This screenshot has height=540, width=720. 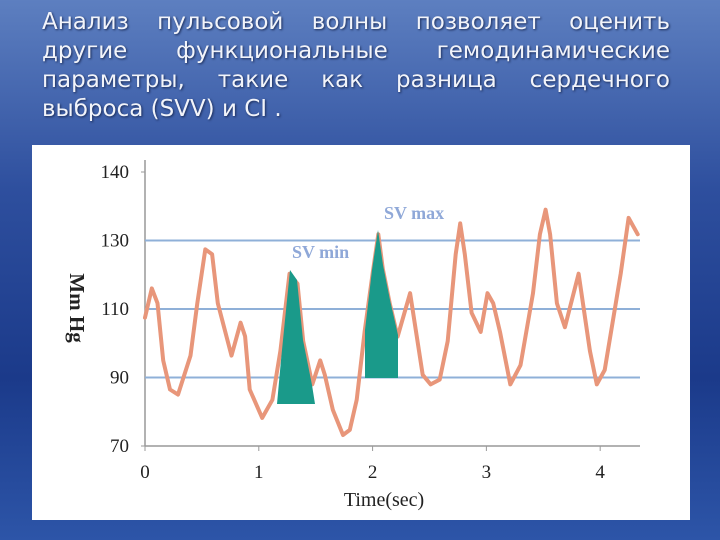 What do you see at coordinates (356, 22) in the screenshot?
I see `text-line: Анализ пульсовой волны позволяет оценить` at bounding box center [356, 22].